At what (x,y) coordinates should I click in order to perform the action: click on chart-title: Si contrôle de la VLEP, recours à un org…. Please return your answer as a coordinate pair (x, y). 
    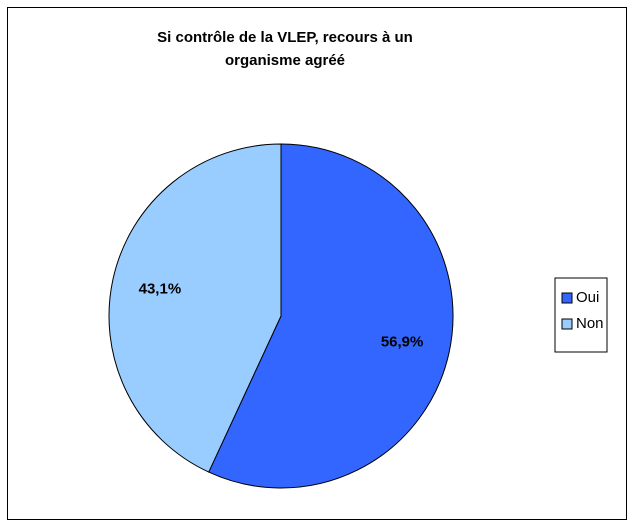
    Looking at the image, I should click on (285, 49).